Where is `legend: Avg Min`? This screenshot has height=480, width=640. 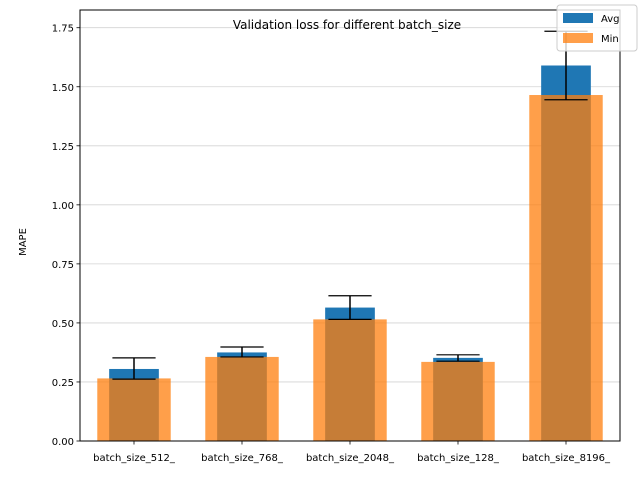
legend: Avg Min is located at coordinates (597, 28).